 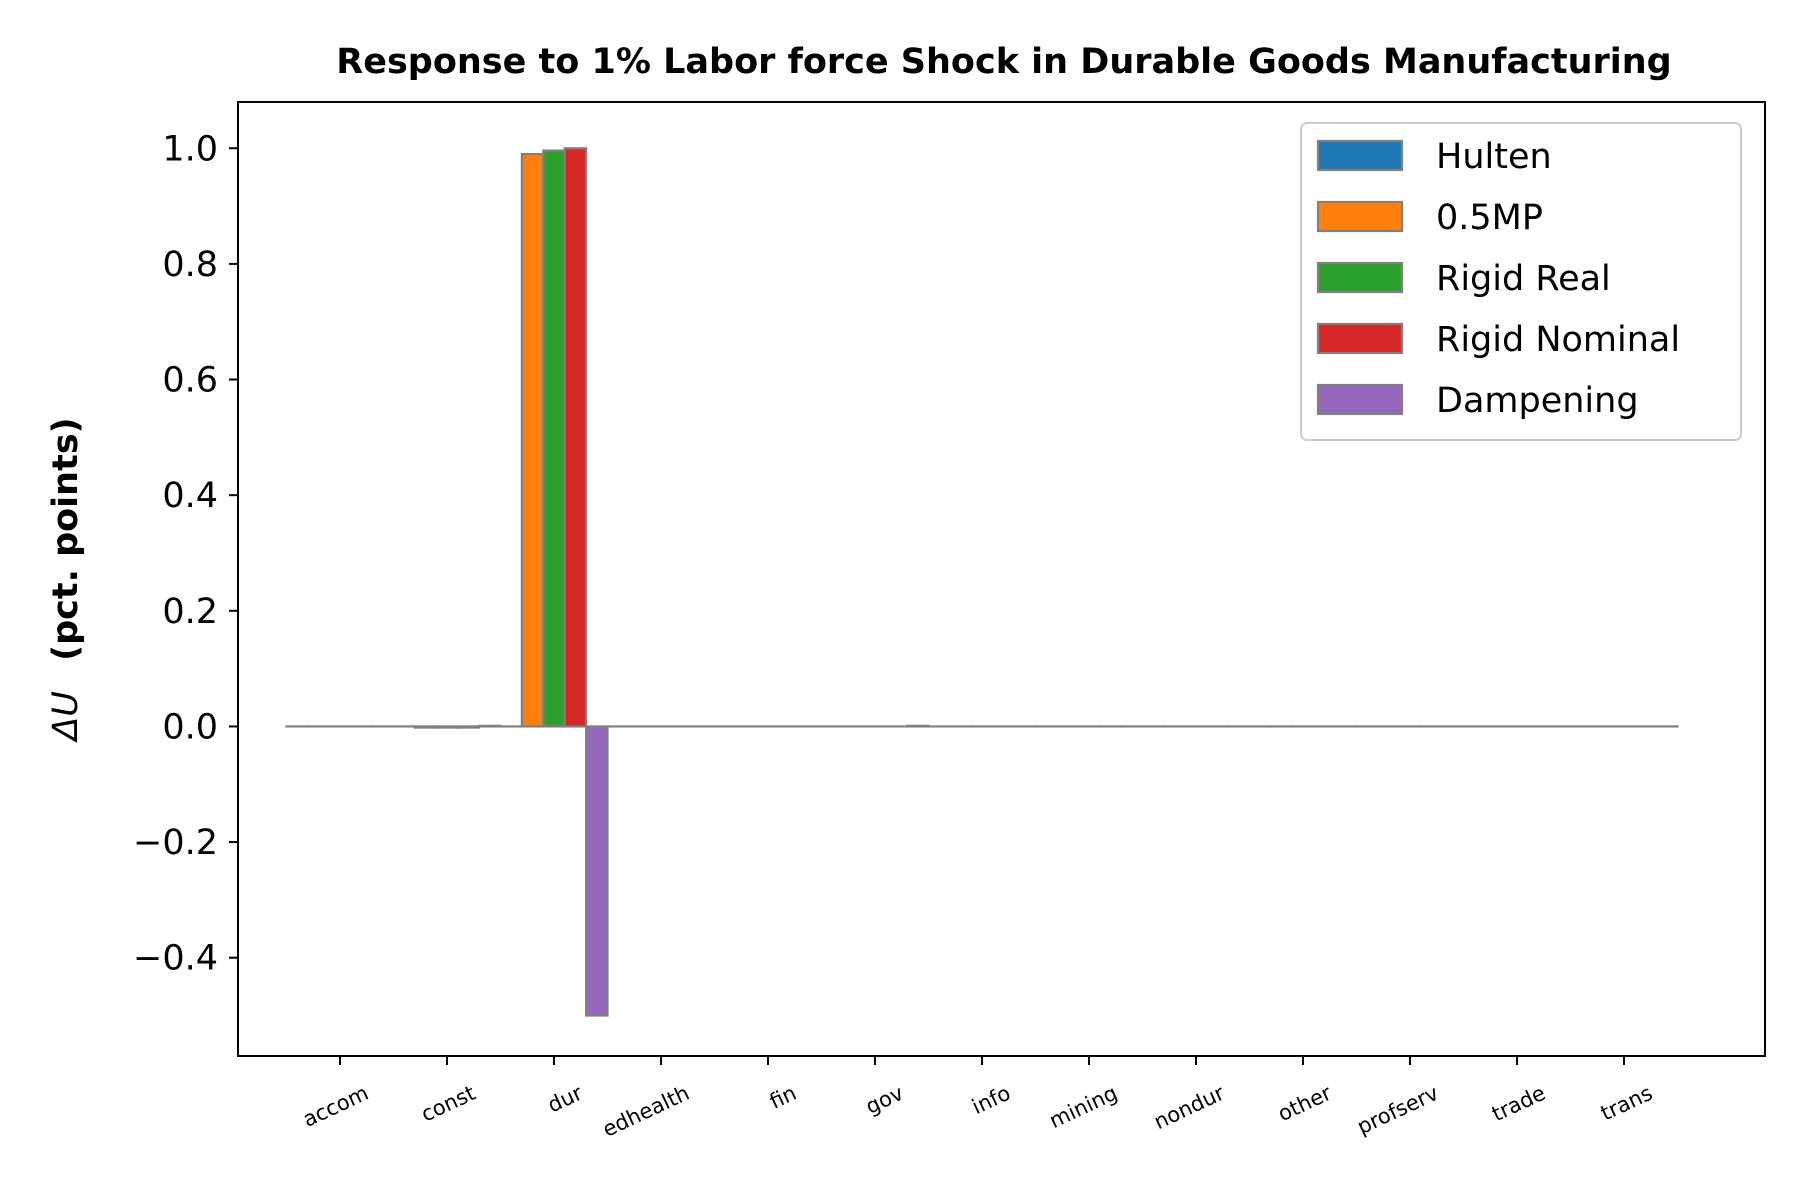 What do you see at coordinates (646, 1111) in the screenshot?
I see `x-tick-label-edhealth: edhealth` at bounding box center [646, 1111].